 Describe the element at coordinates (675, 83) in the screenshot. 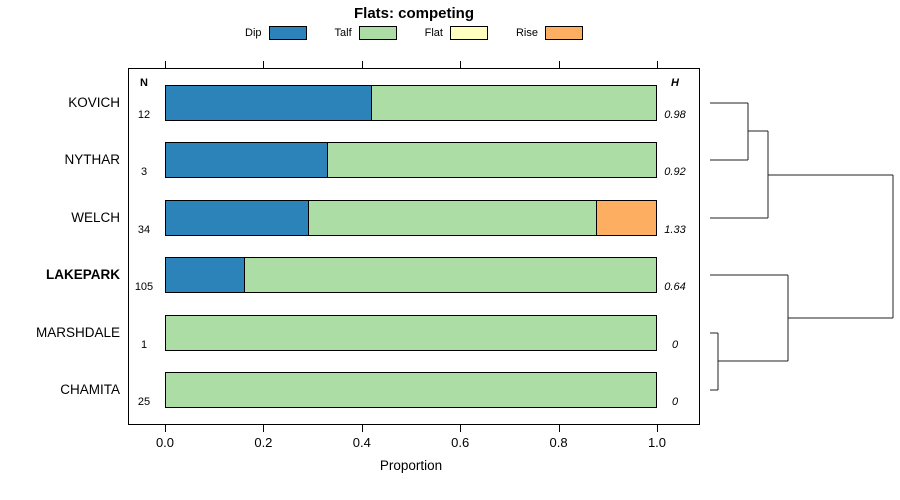

I see `h-column-header: H` at that location.